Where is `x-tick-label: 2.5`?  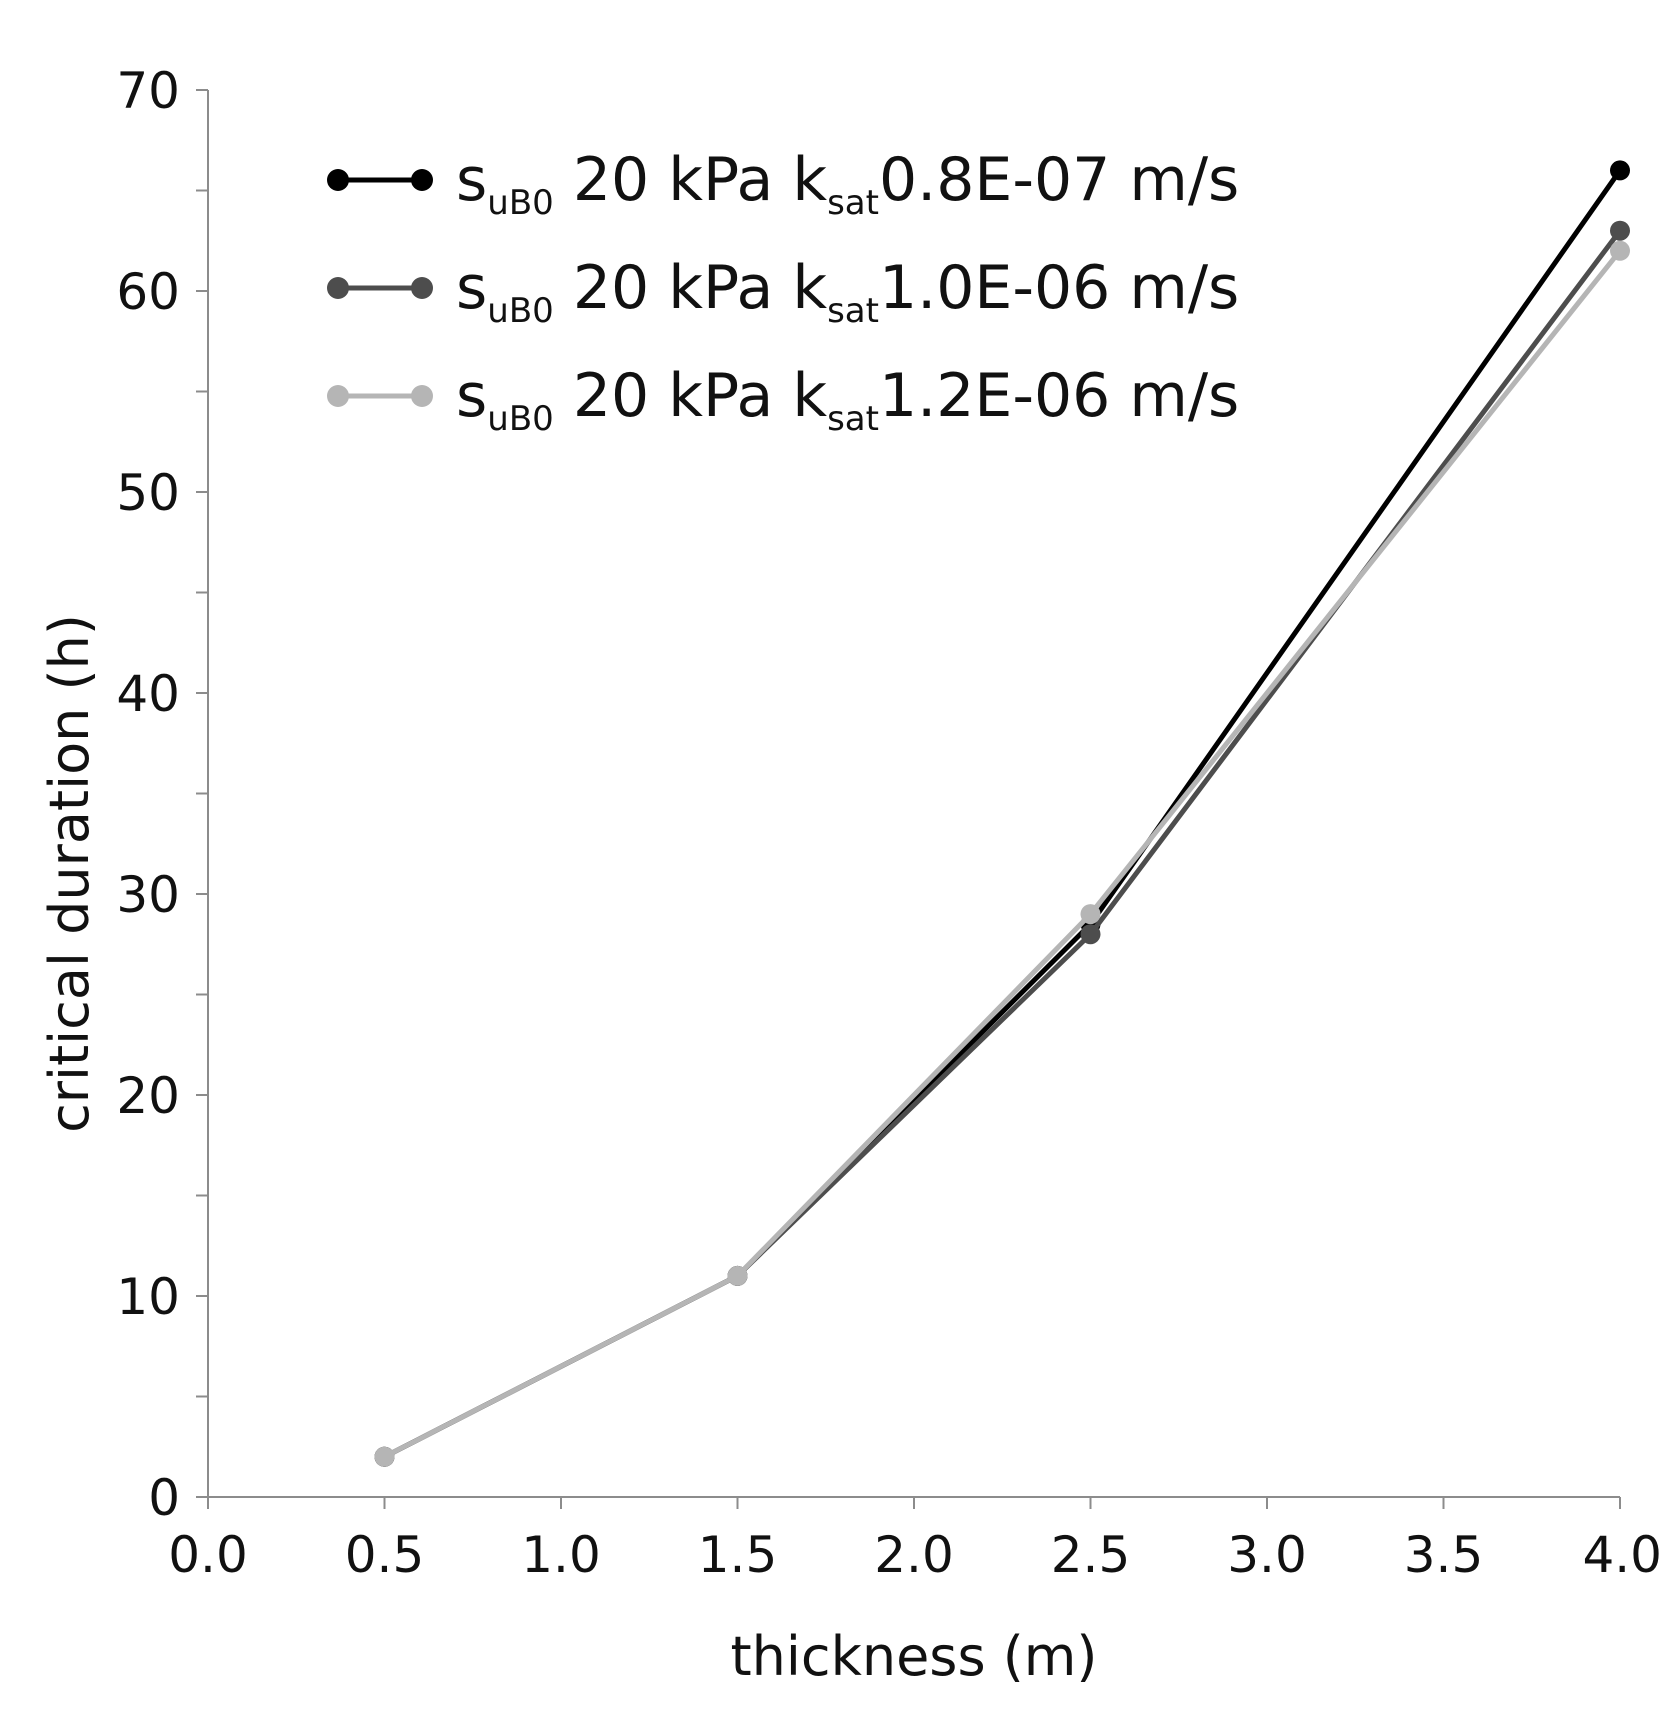 x-tick-label: 2.5 is located at coordinates (1091, 1555).